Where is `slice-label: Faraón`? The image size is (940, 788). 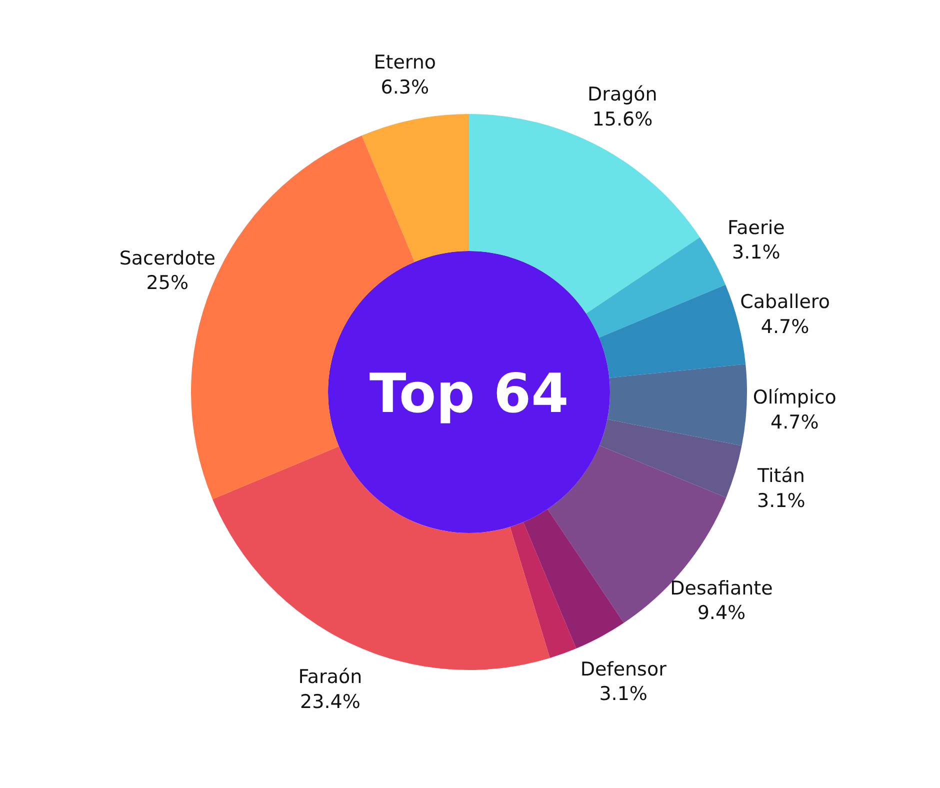
slice-label: Faraón is located at coordinates (330, 677).